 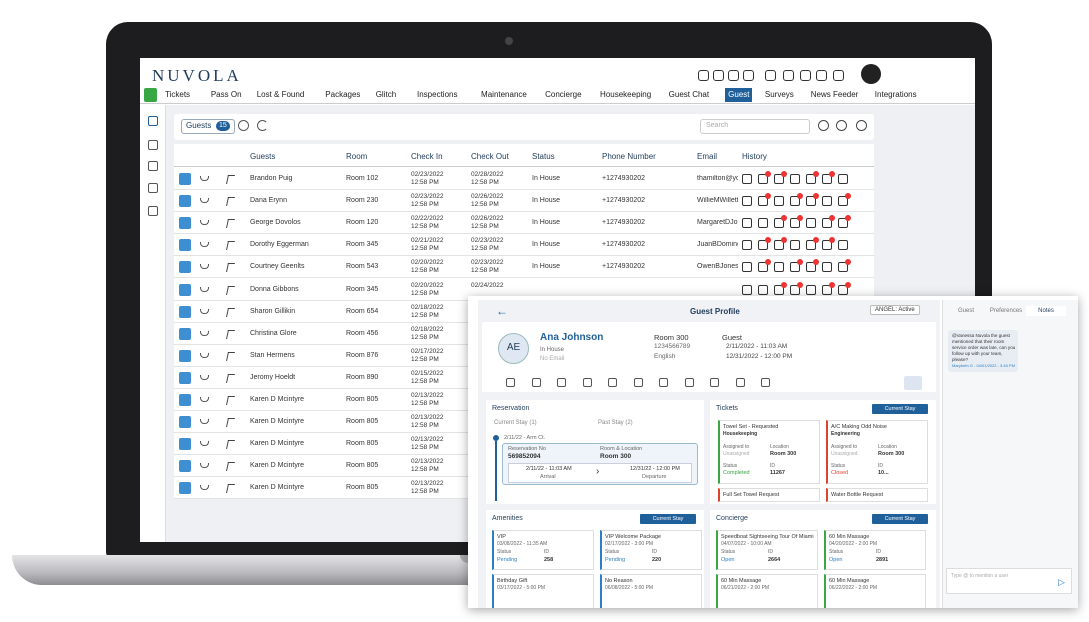 What do you see at coordinates (965, 311) in the screenshot?
I see `panel-tab: Guest` at bounding box center [965, 311].